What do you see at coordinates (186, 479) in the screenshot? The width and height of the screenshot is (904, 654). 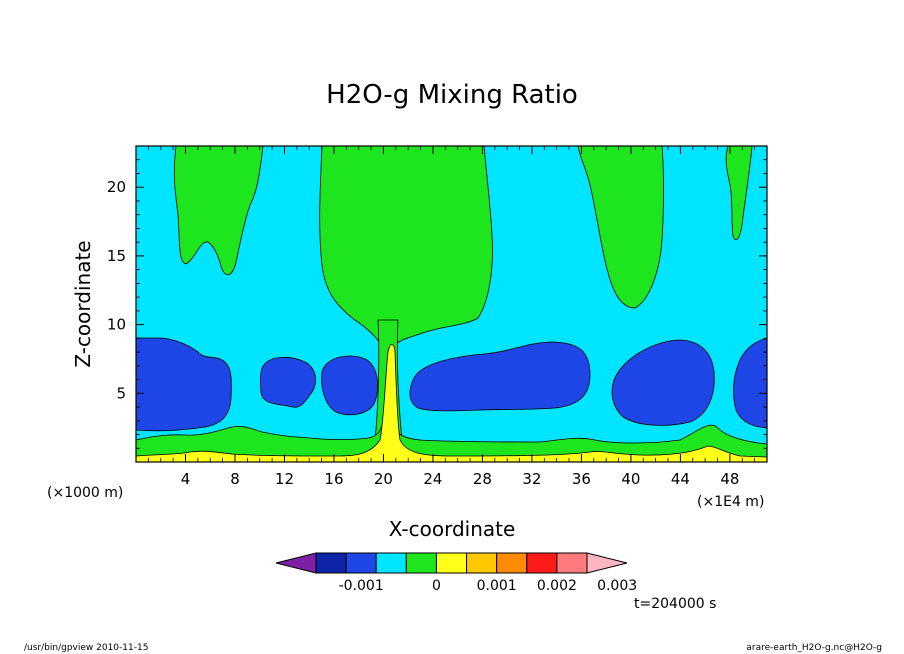 I see `x-tick-label: 4` at bounding box center [186, 479].